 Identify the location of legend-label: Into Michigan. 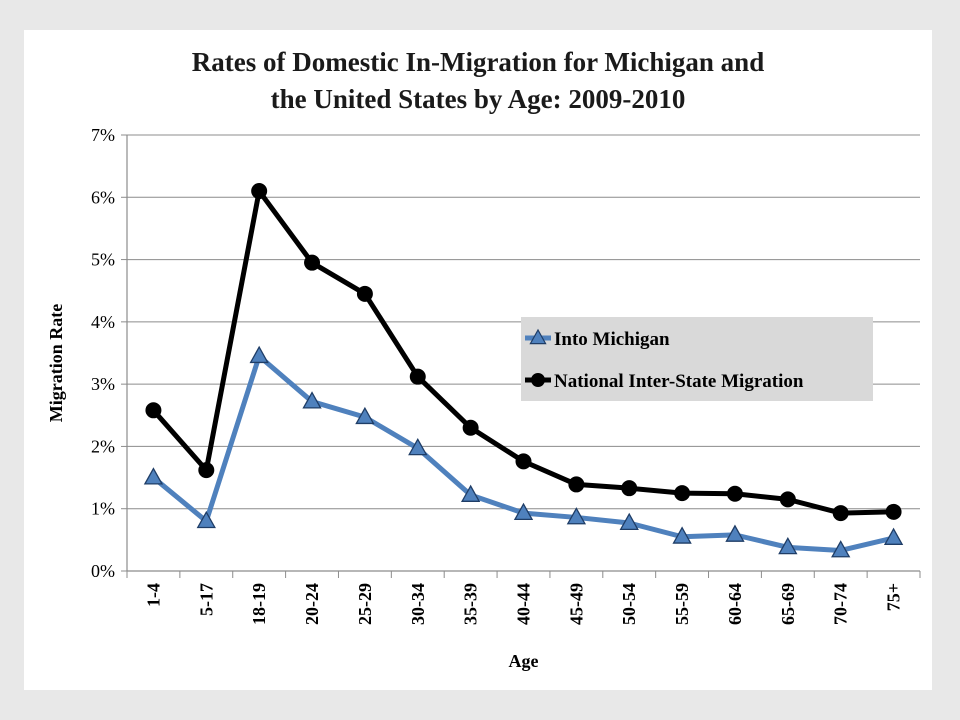
(612, 339).